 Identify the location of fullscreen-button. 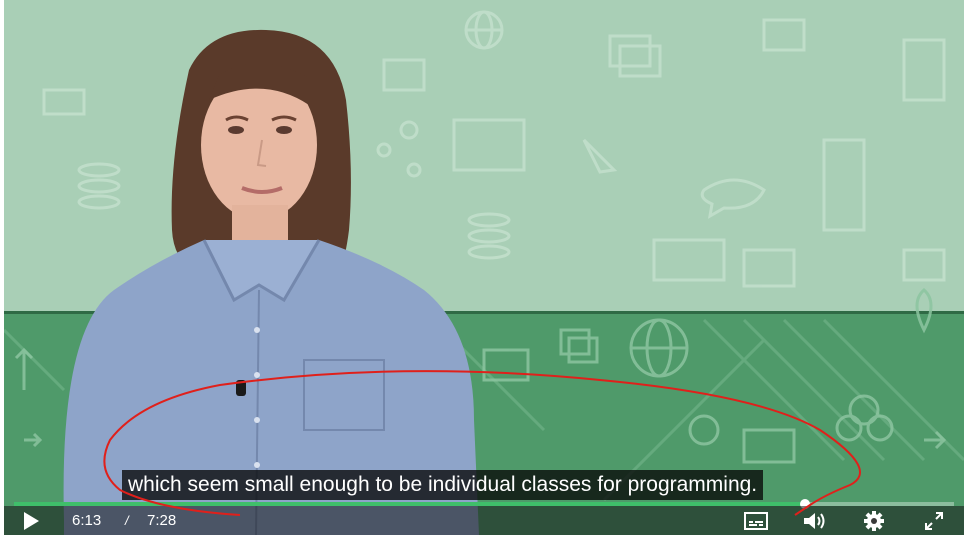
(934, 521).